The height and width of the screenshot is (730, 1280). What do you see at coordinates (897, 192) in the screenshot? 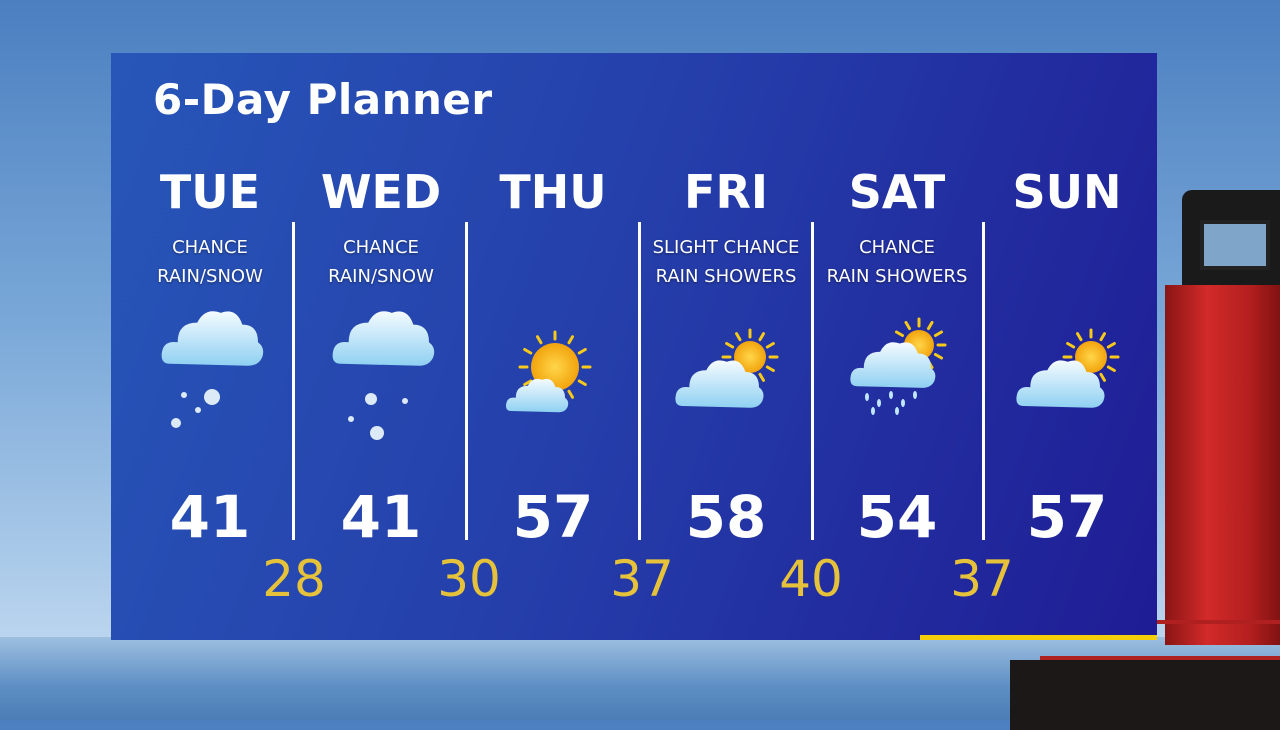
I see `day-name: SAT` at bounding box center [897, 192].